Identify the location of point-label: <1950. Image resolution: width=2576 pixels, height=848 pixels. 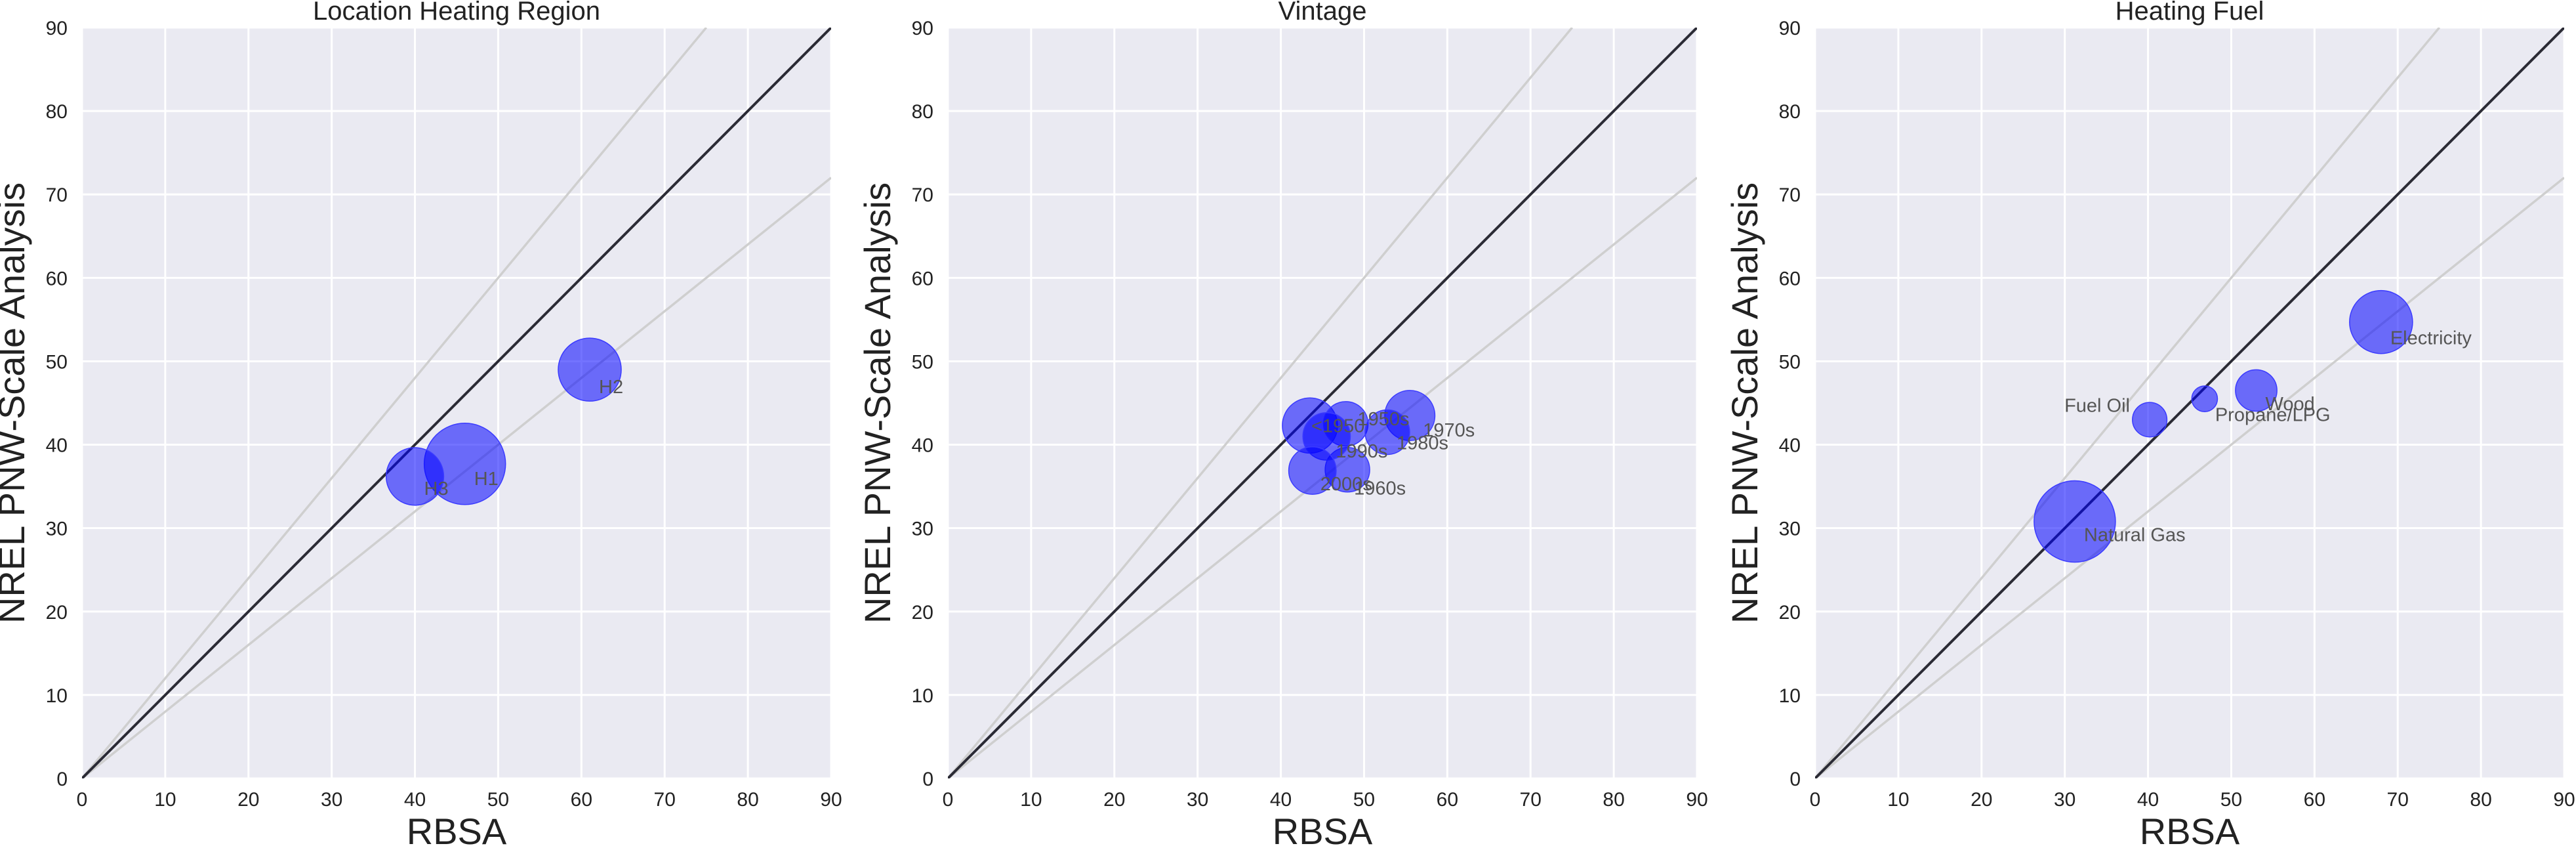
(1337, 425).